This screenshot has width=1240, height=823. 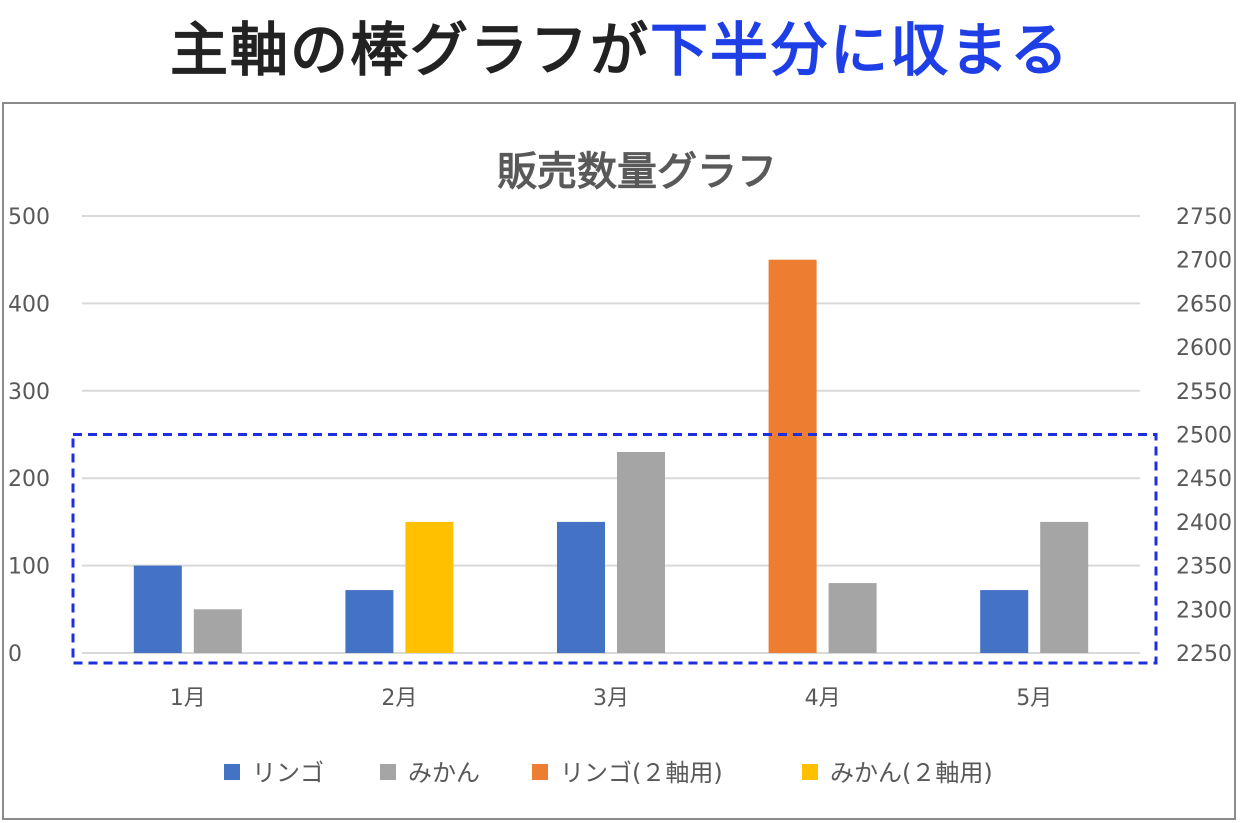 What do you see at coordinates (1204, 348) in the screenshot?
I see `secondary-axis-tick-label: 2600` at bounding box center [1204, 348].